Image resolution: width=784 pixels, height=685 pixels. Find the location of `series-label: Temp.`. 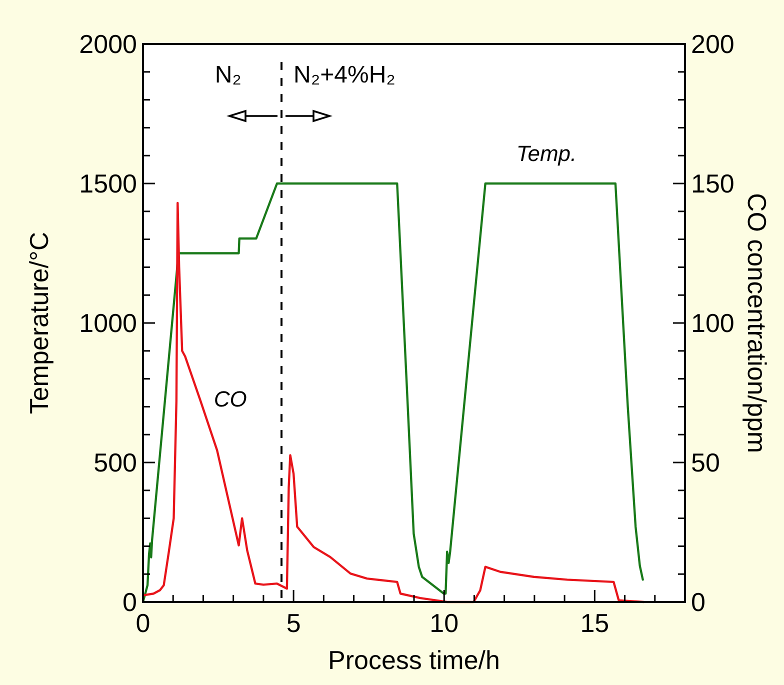

series-label: Temp. is located at coordinates (546, 153).